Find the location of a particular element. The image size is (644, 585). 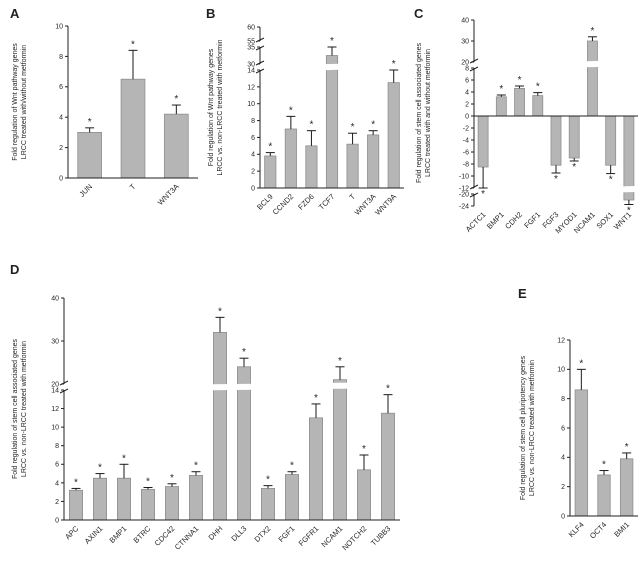

x-category-label: DTX2 is located at coordinates (262, 534).